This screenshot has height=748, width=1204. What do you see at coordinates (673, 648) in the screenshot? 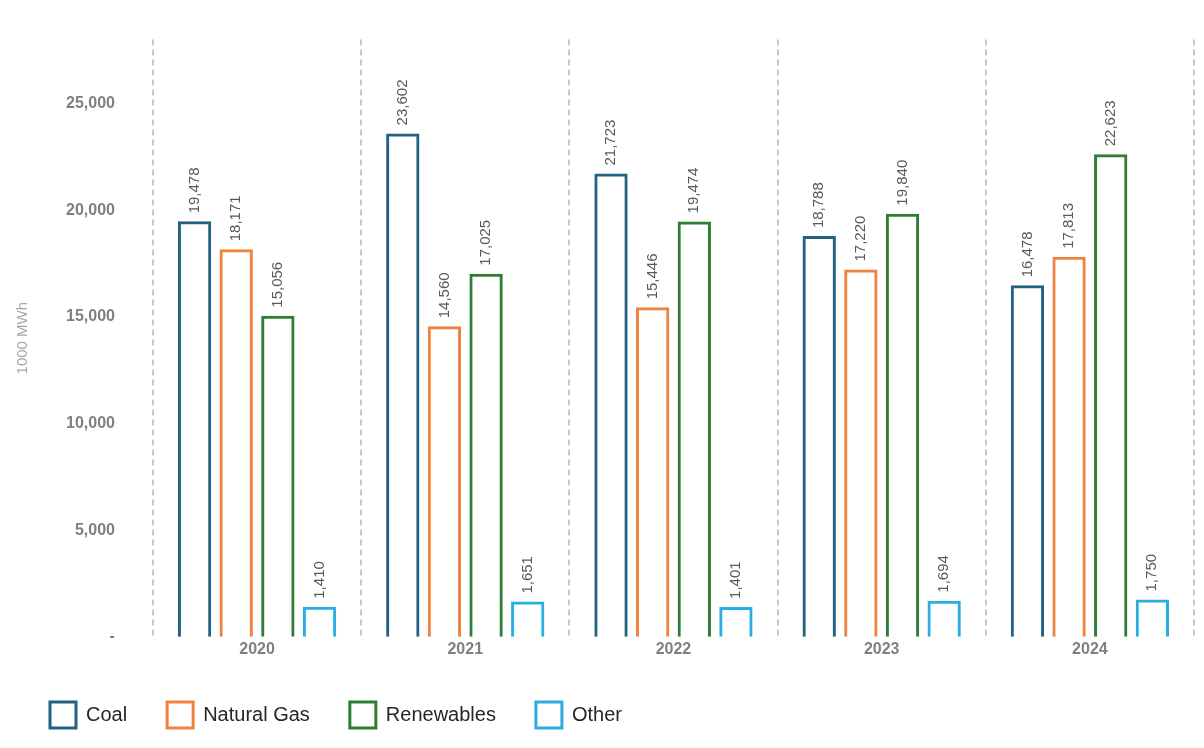
I see `x-tick-label: 2022` at bounding box center [673, 648].